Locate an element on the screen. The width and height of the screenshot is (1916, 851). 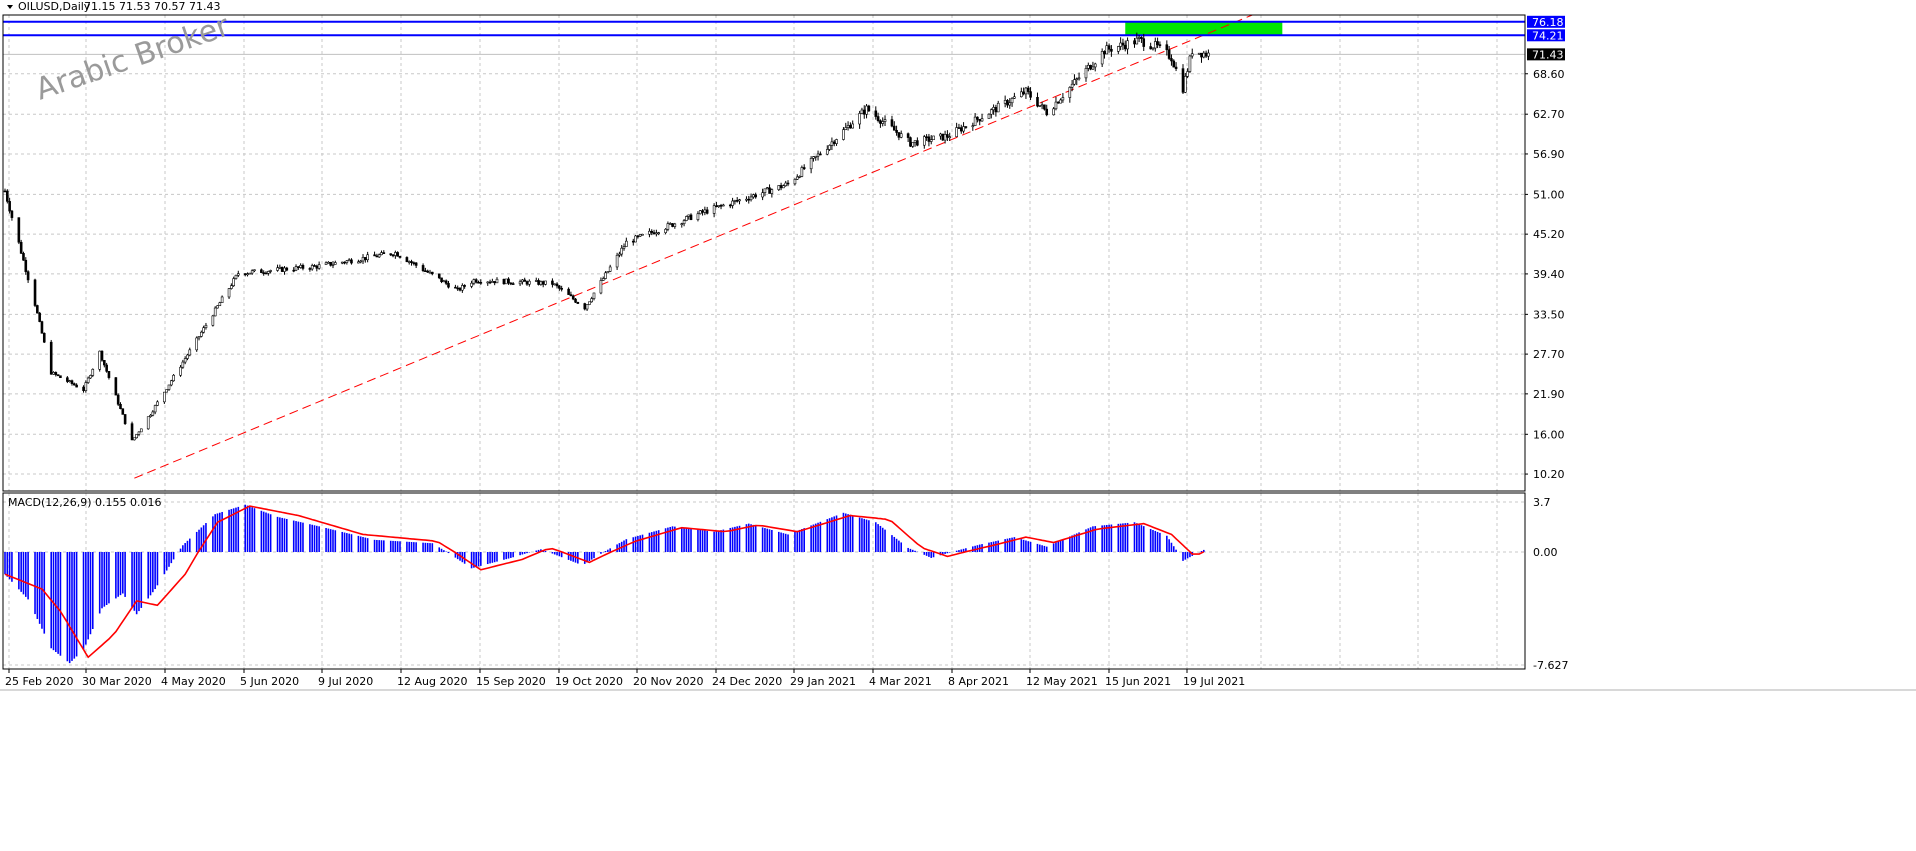
collapse-triangle-icon is located at coordinates (10, 7).